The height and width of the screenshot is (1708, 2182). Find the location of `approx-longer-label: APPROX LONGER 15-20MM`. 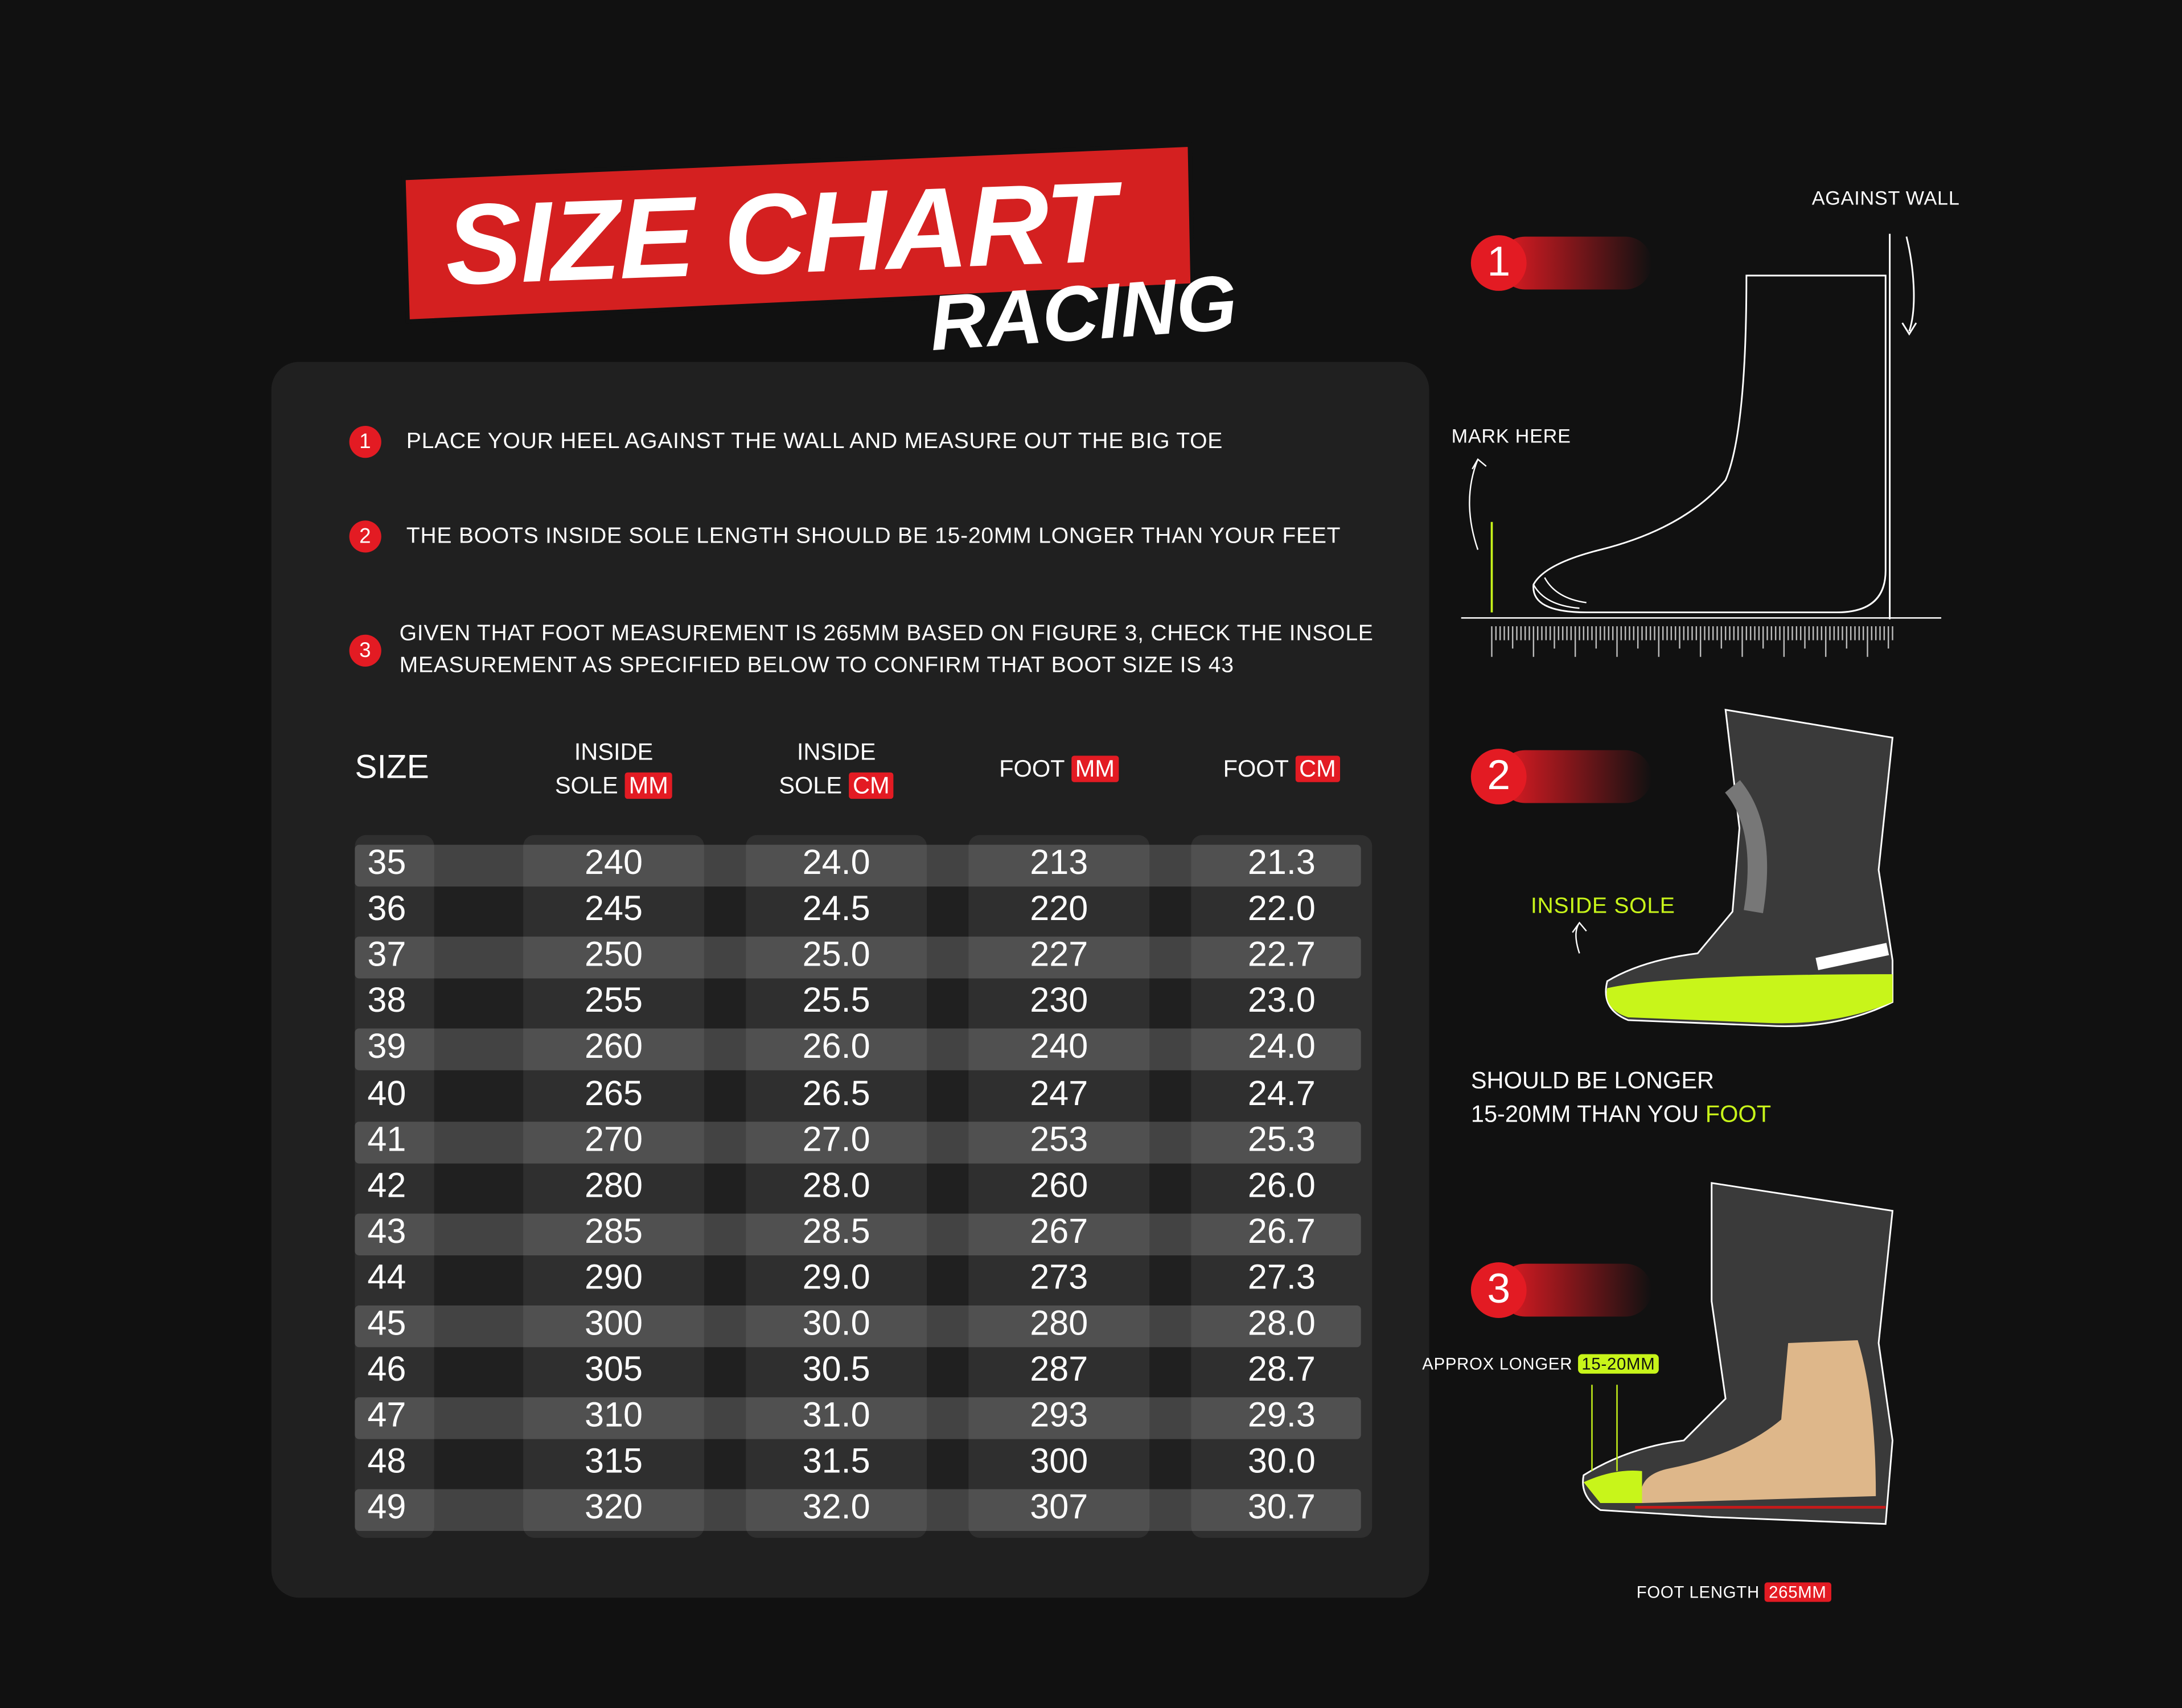

approx-longer-label: APPROX LONGER 15-20MM is located at coordinates (1540, 1364).